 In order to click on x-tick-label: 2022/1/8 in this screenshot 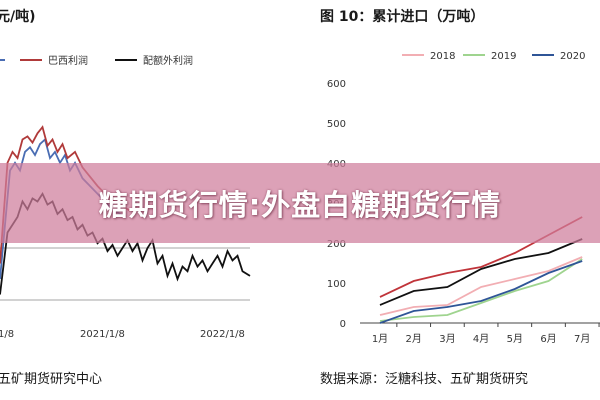, I will do `click(222, 334)`.